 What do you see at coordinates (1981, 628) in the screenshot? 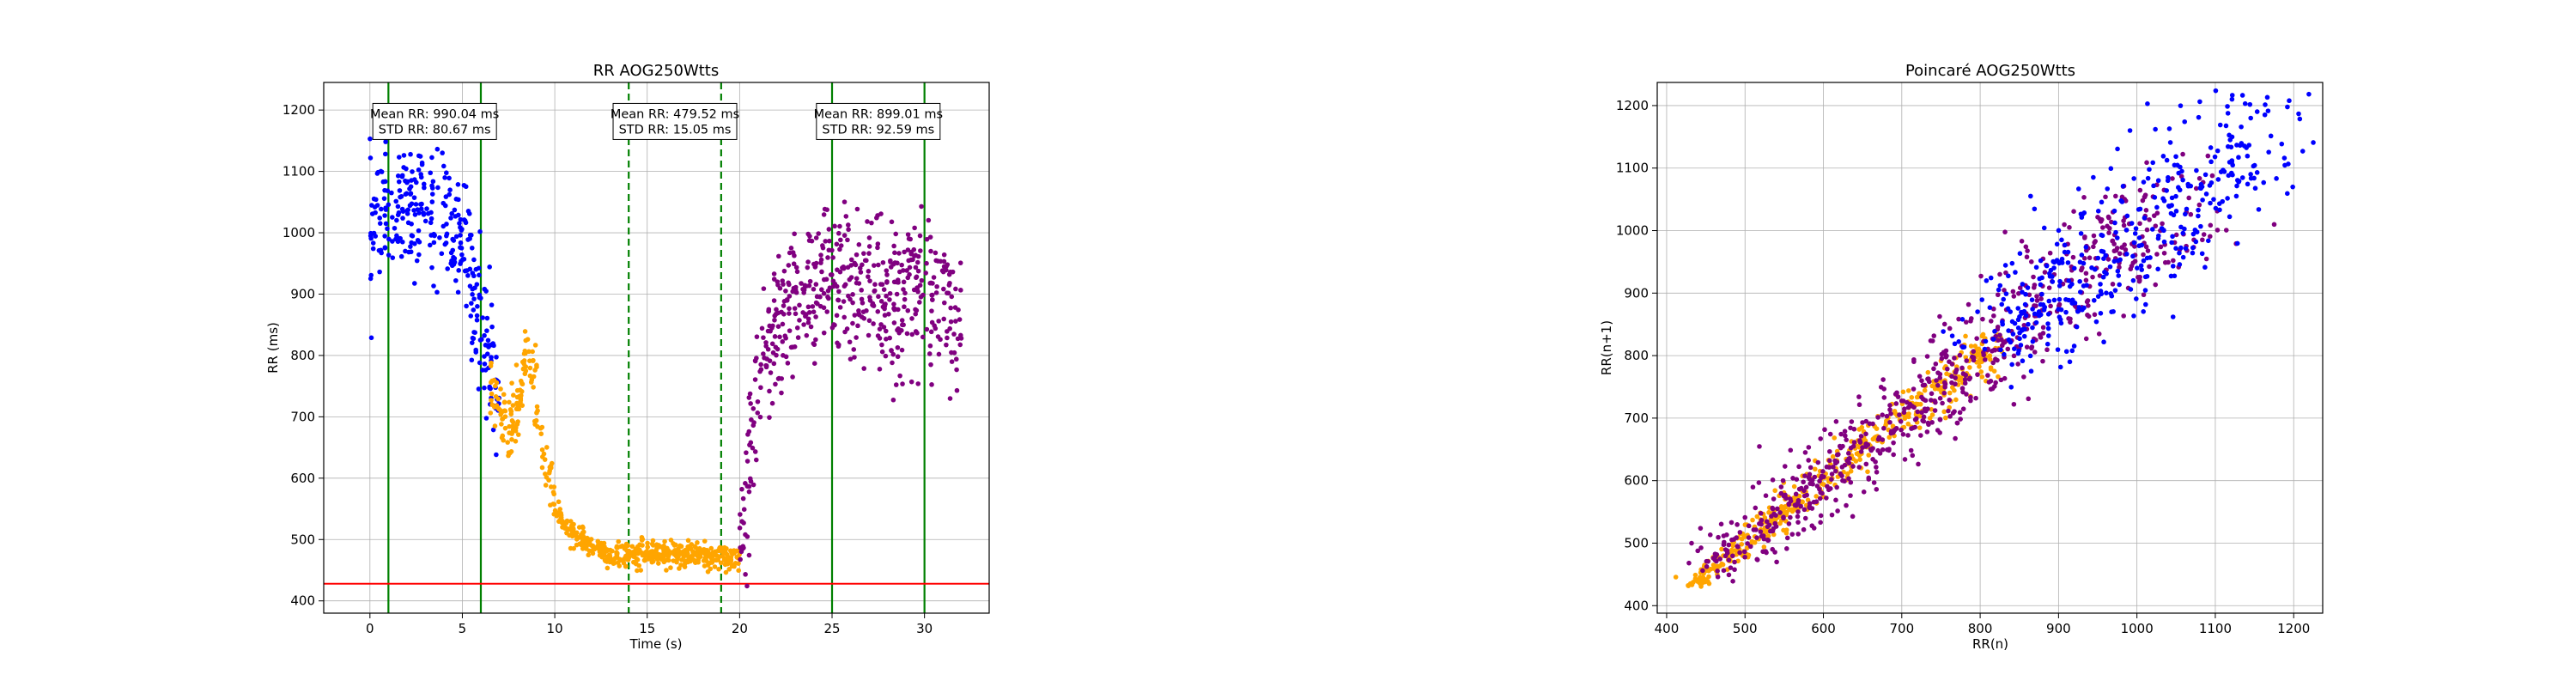
I see `poincare-x-tick-label: 800` at bounding box center [1981, 628].